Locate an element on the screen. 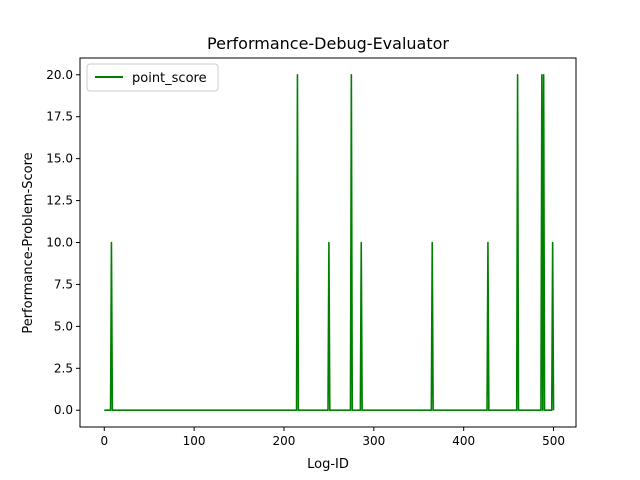 This screenshot has height=480, width=640. y-axis-label: Performance-Problem-Score is located at coordinates (28, 242).